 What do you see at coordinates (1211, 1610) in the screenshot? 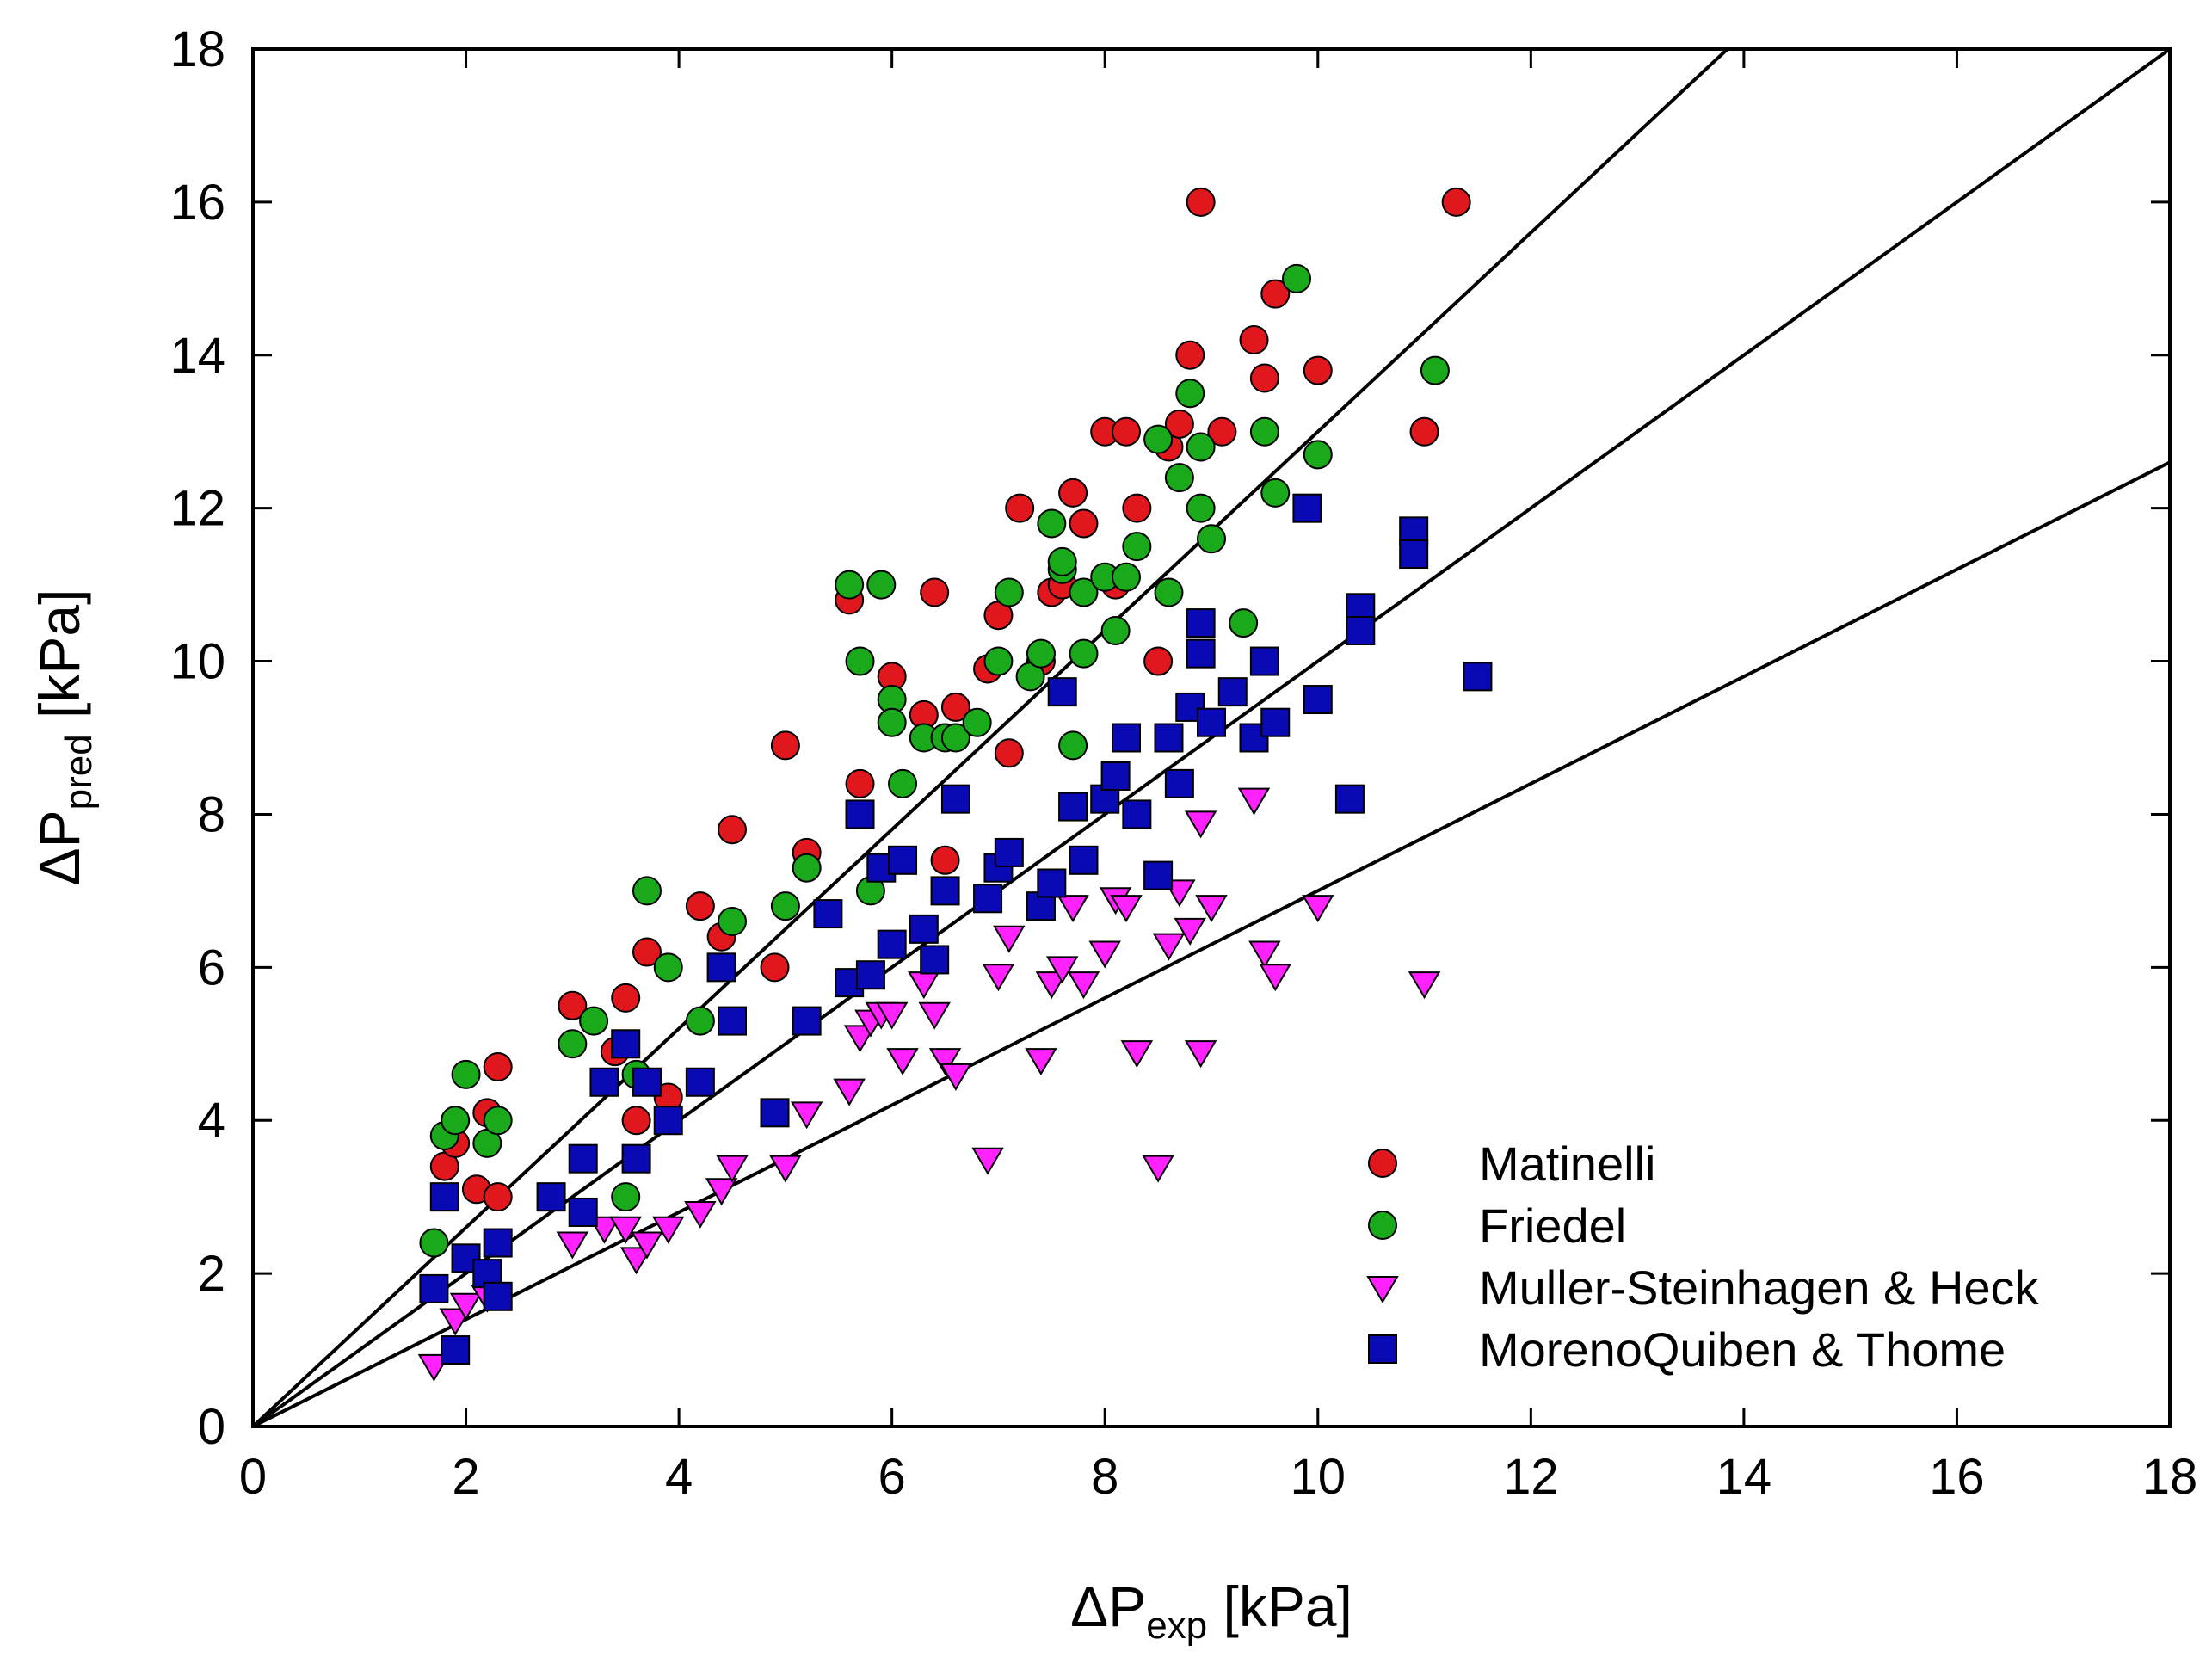
I see `x-axis-title: ΔPexp [kPa]` at bounding box center [1211, 1610].